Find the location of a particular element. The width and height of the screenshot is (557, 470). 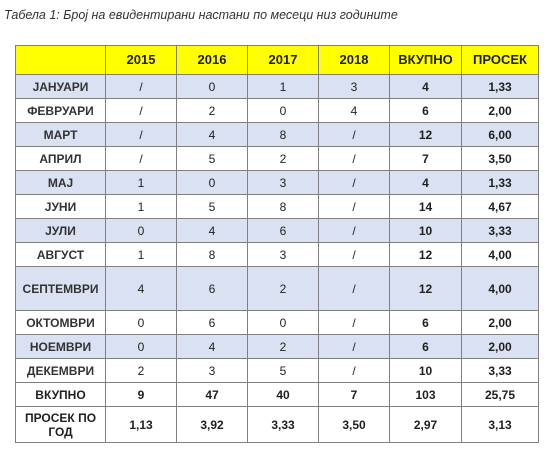

cell-2015: 4 is located at coordinates (141, 288).